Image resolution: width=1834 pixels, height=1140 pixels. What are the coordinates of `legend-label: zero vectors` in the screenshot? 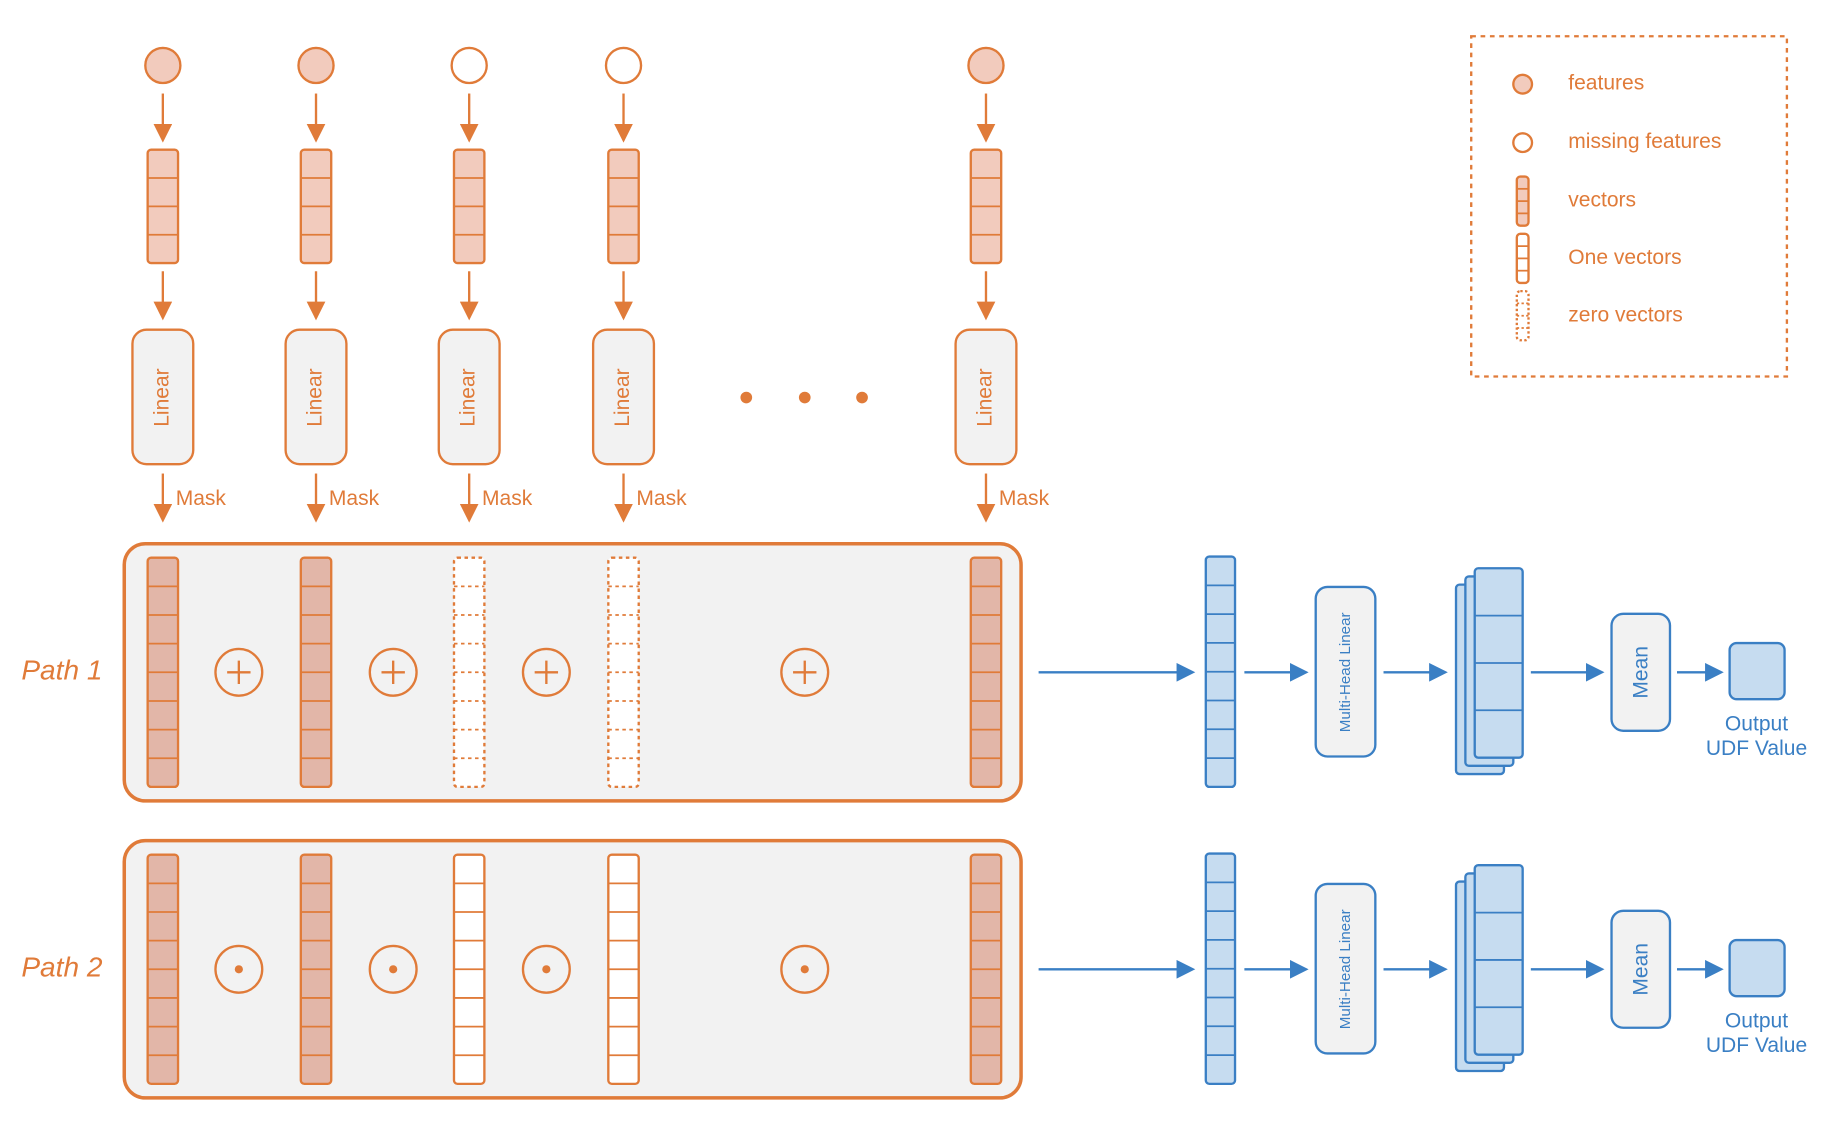 It's located at (1625, 314).